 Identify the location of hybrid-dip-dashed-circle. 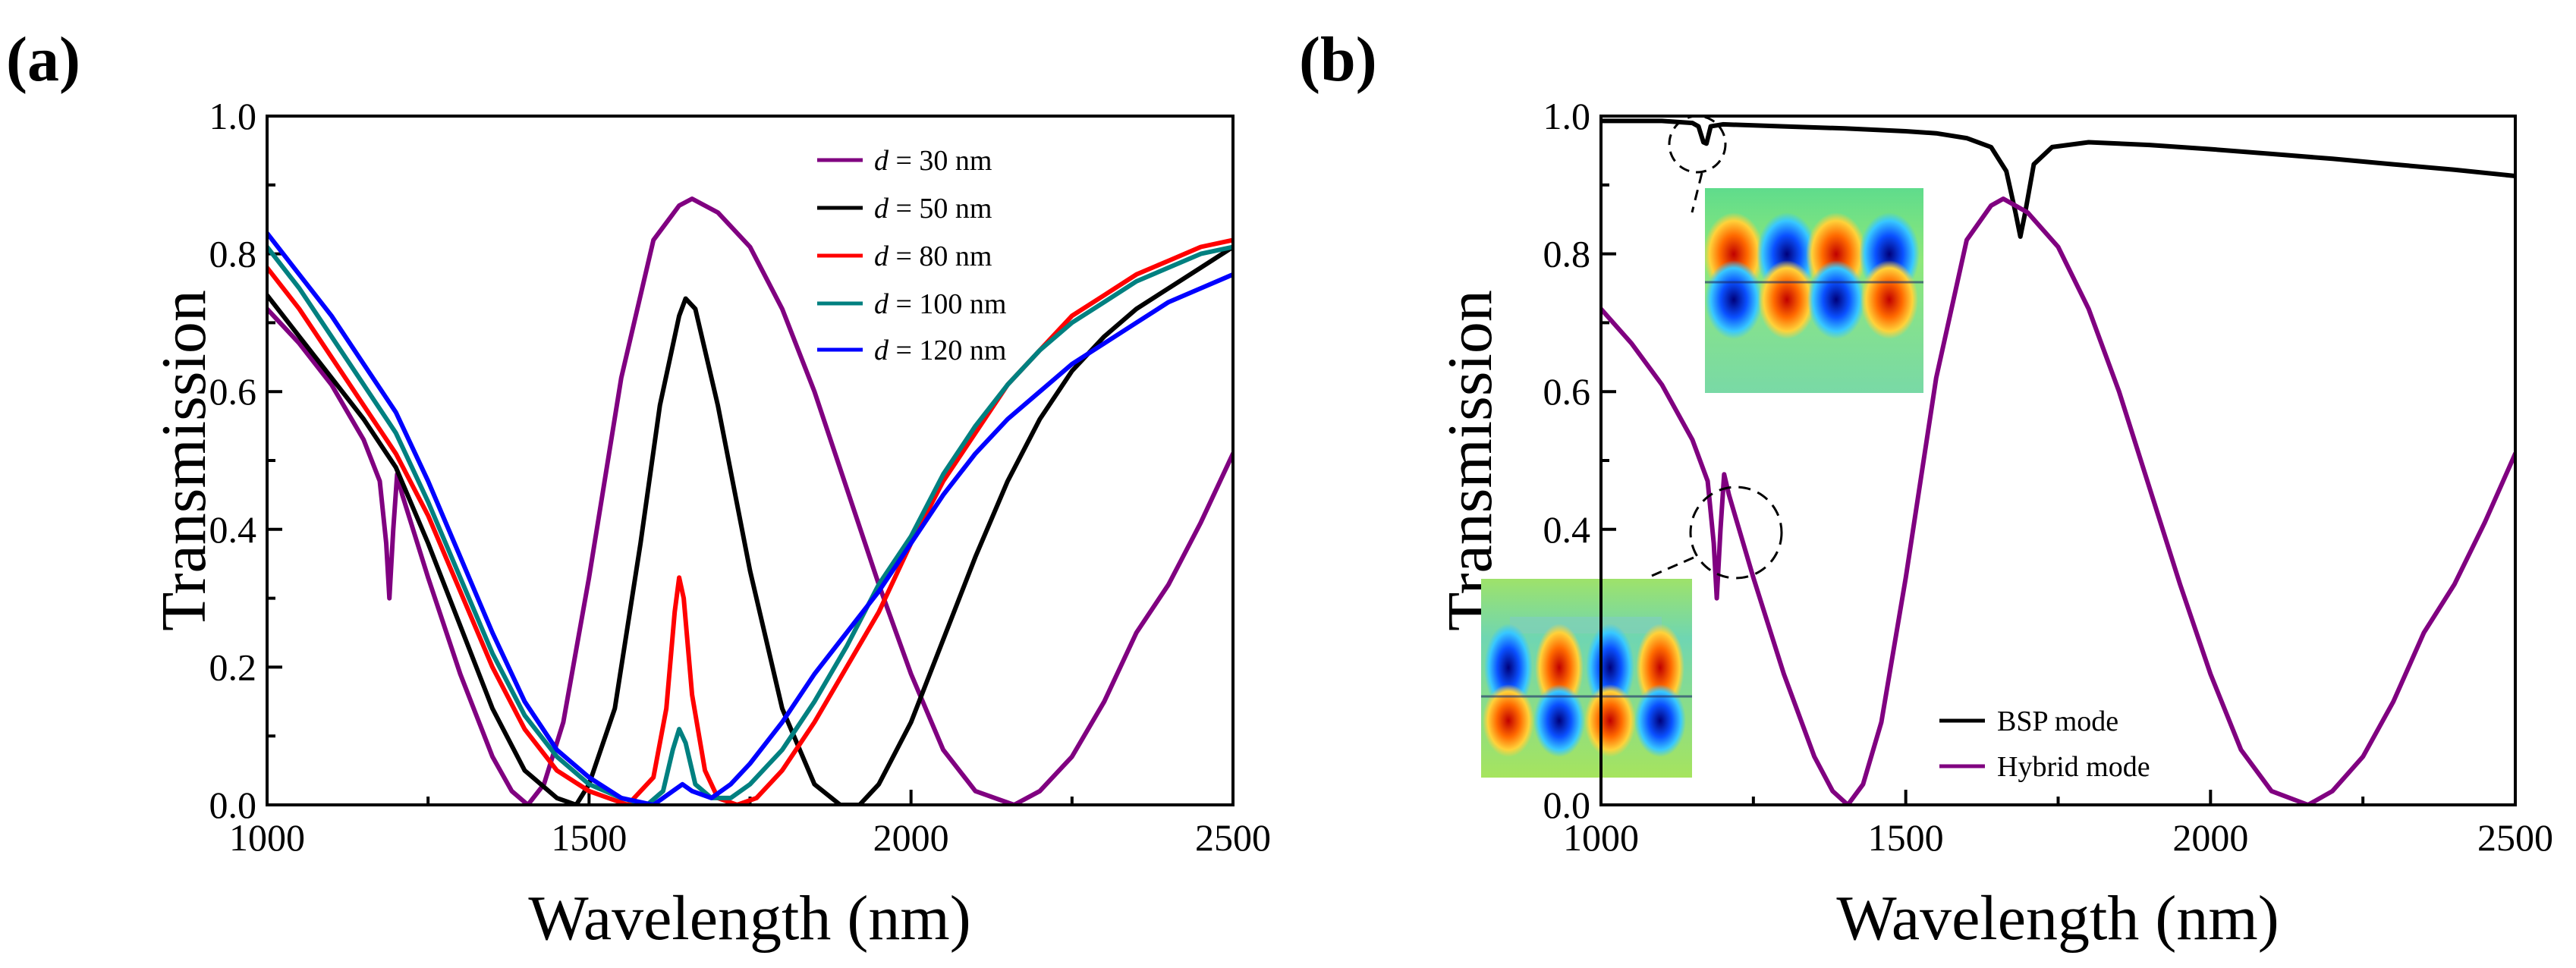
(1736, 533).